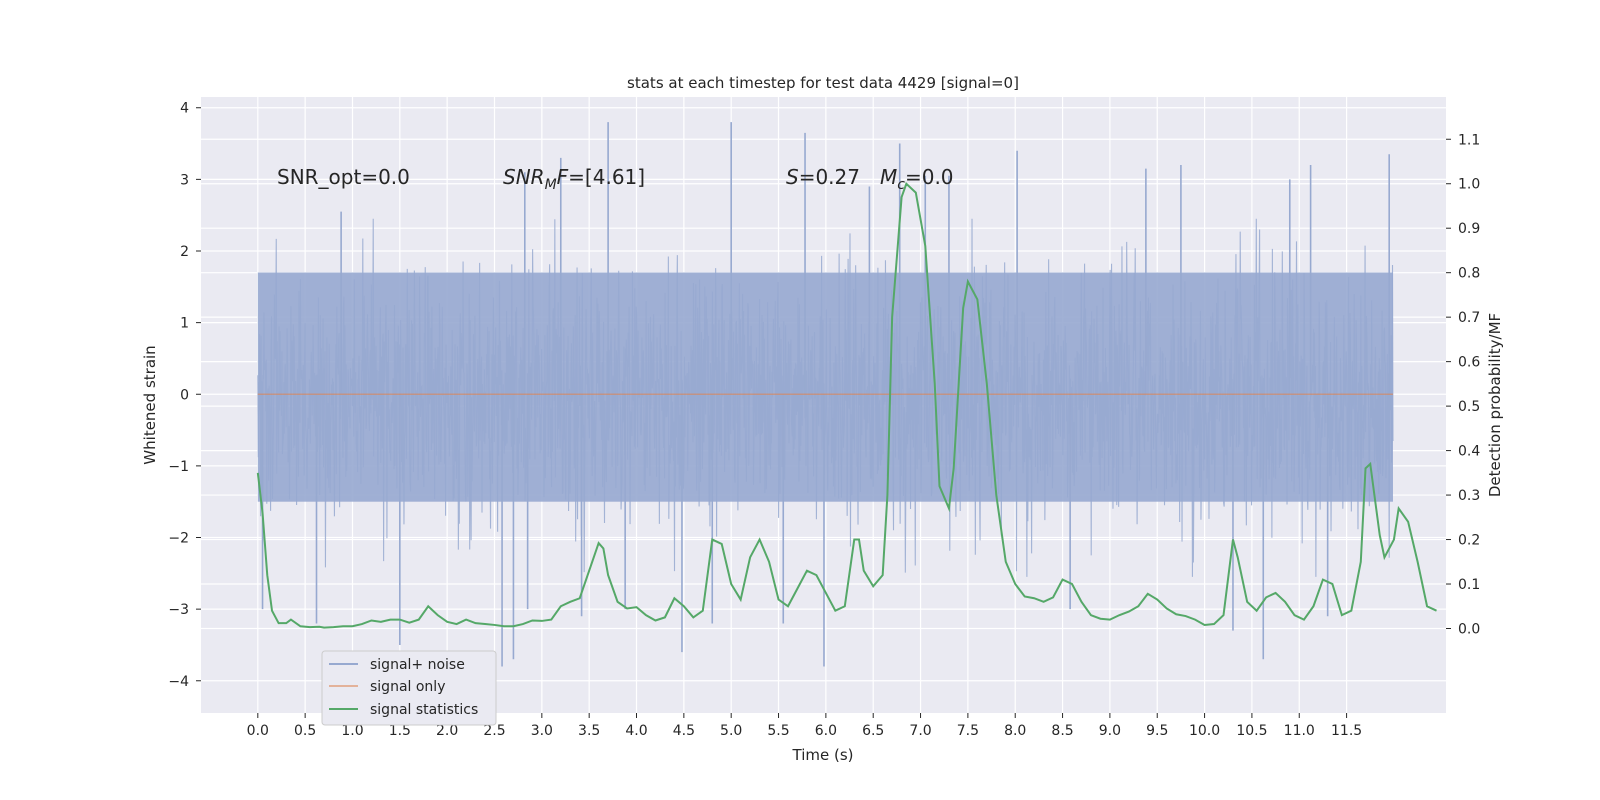  What do you see at coordinates (873, 731) in the screenshot?
I see `x-tick-label: 6.5` at bounding box center [873, 731].